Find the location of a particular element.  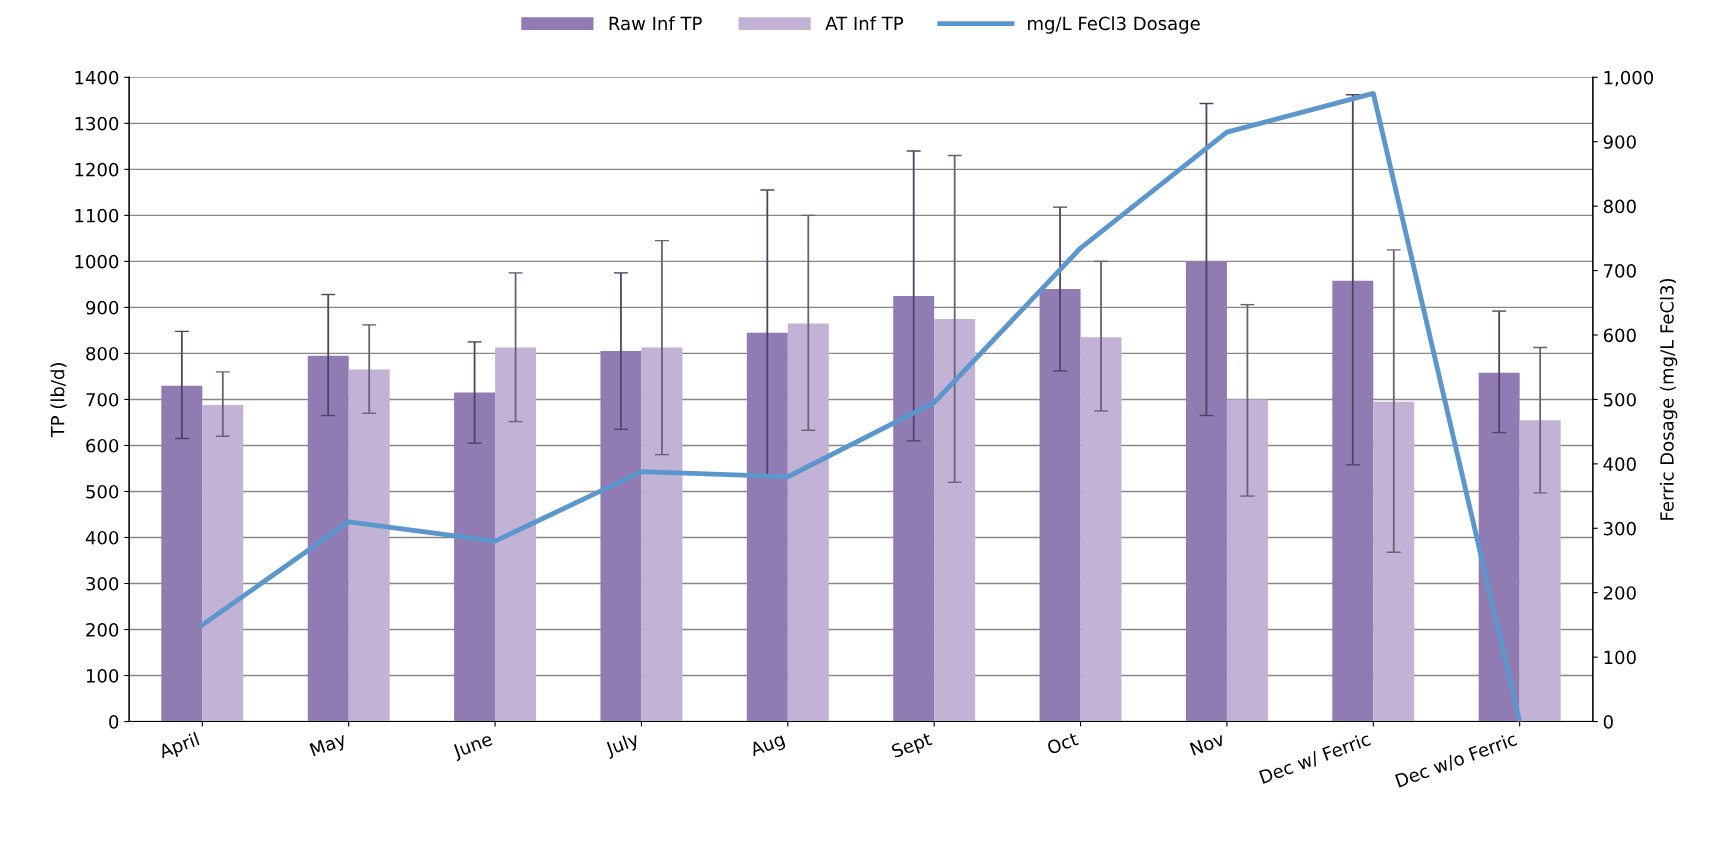

y2-axis-title: Ferric Dosage (mg/L FeCl3) is located at coordinates (1668, 399).